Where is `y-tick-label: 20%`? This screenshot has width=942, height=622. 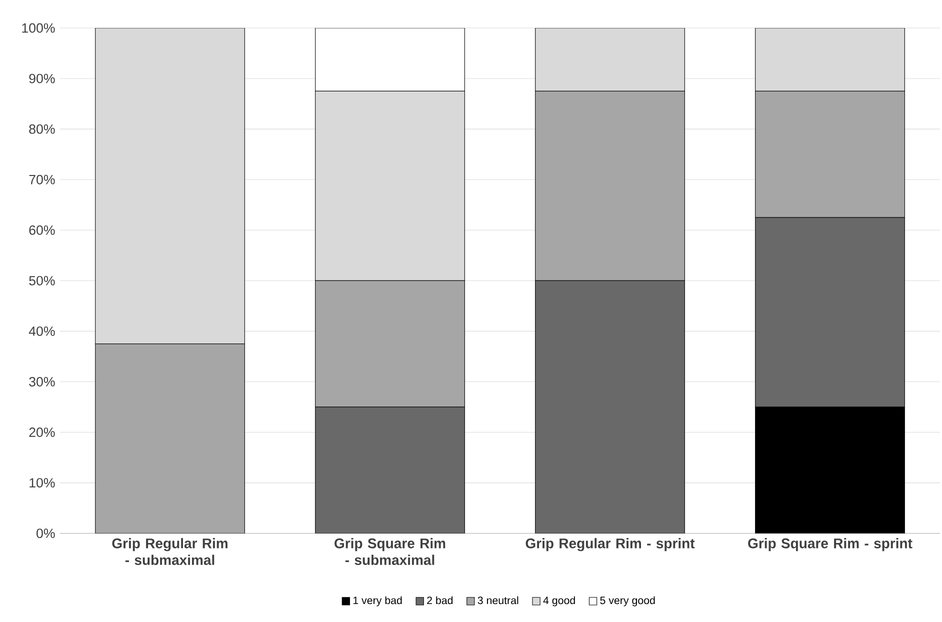 y-tick-label: 20% is located at coordinates (42, 432).